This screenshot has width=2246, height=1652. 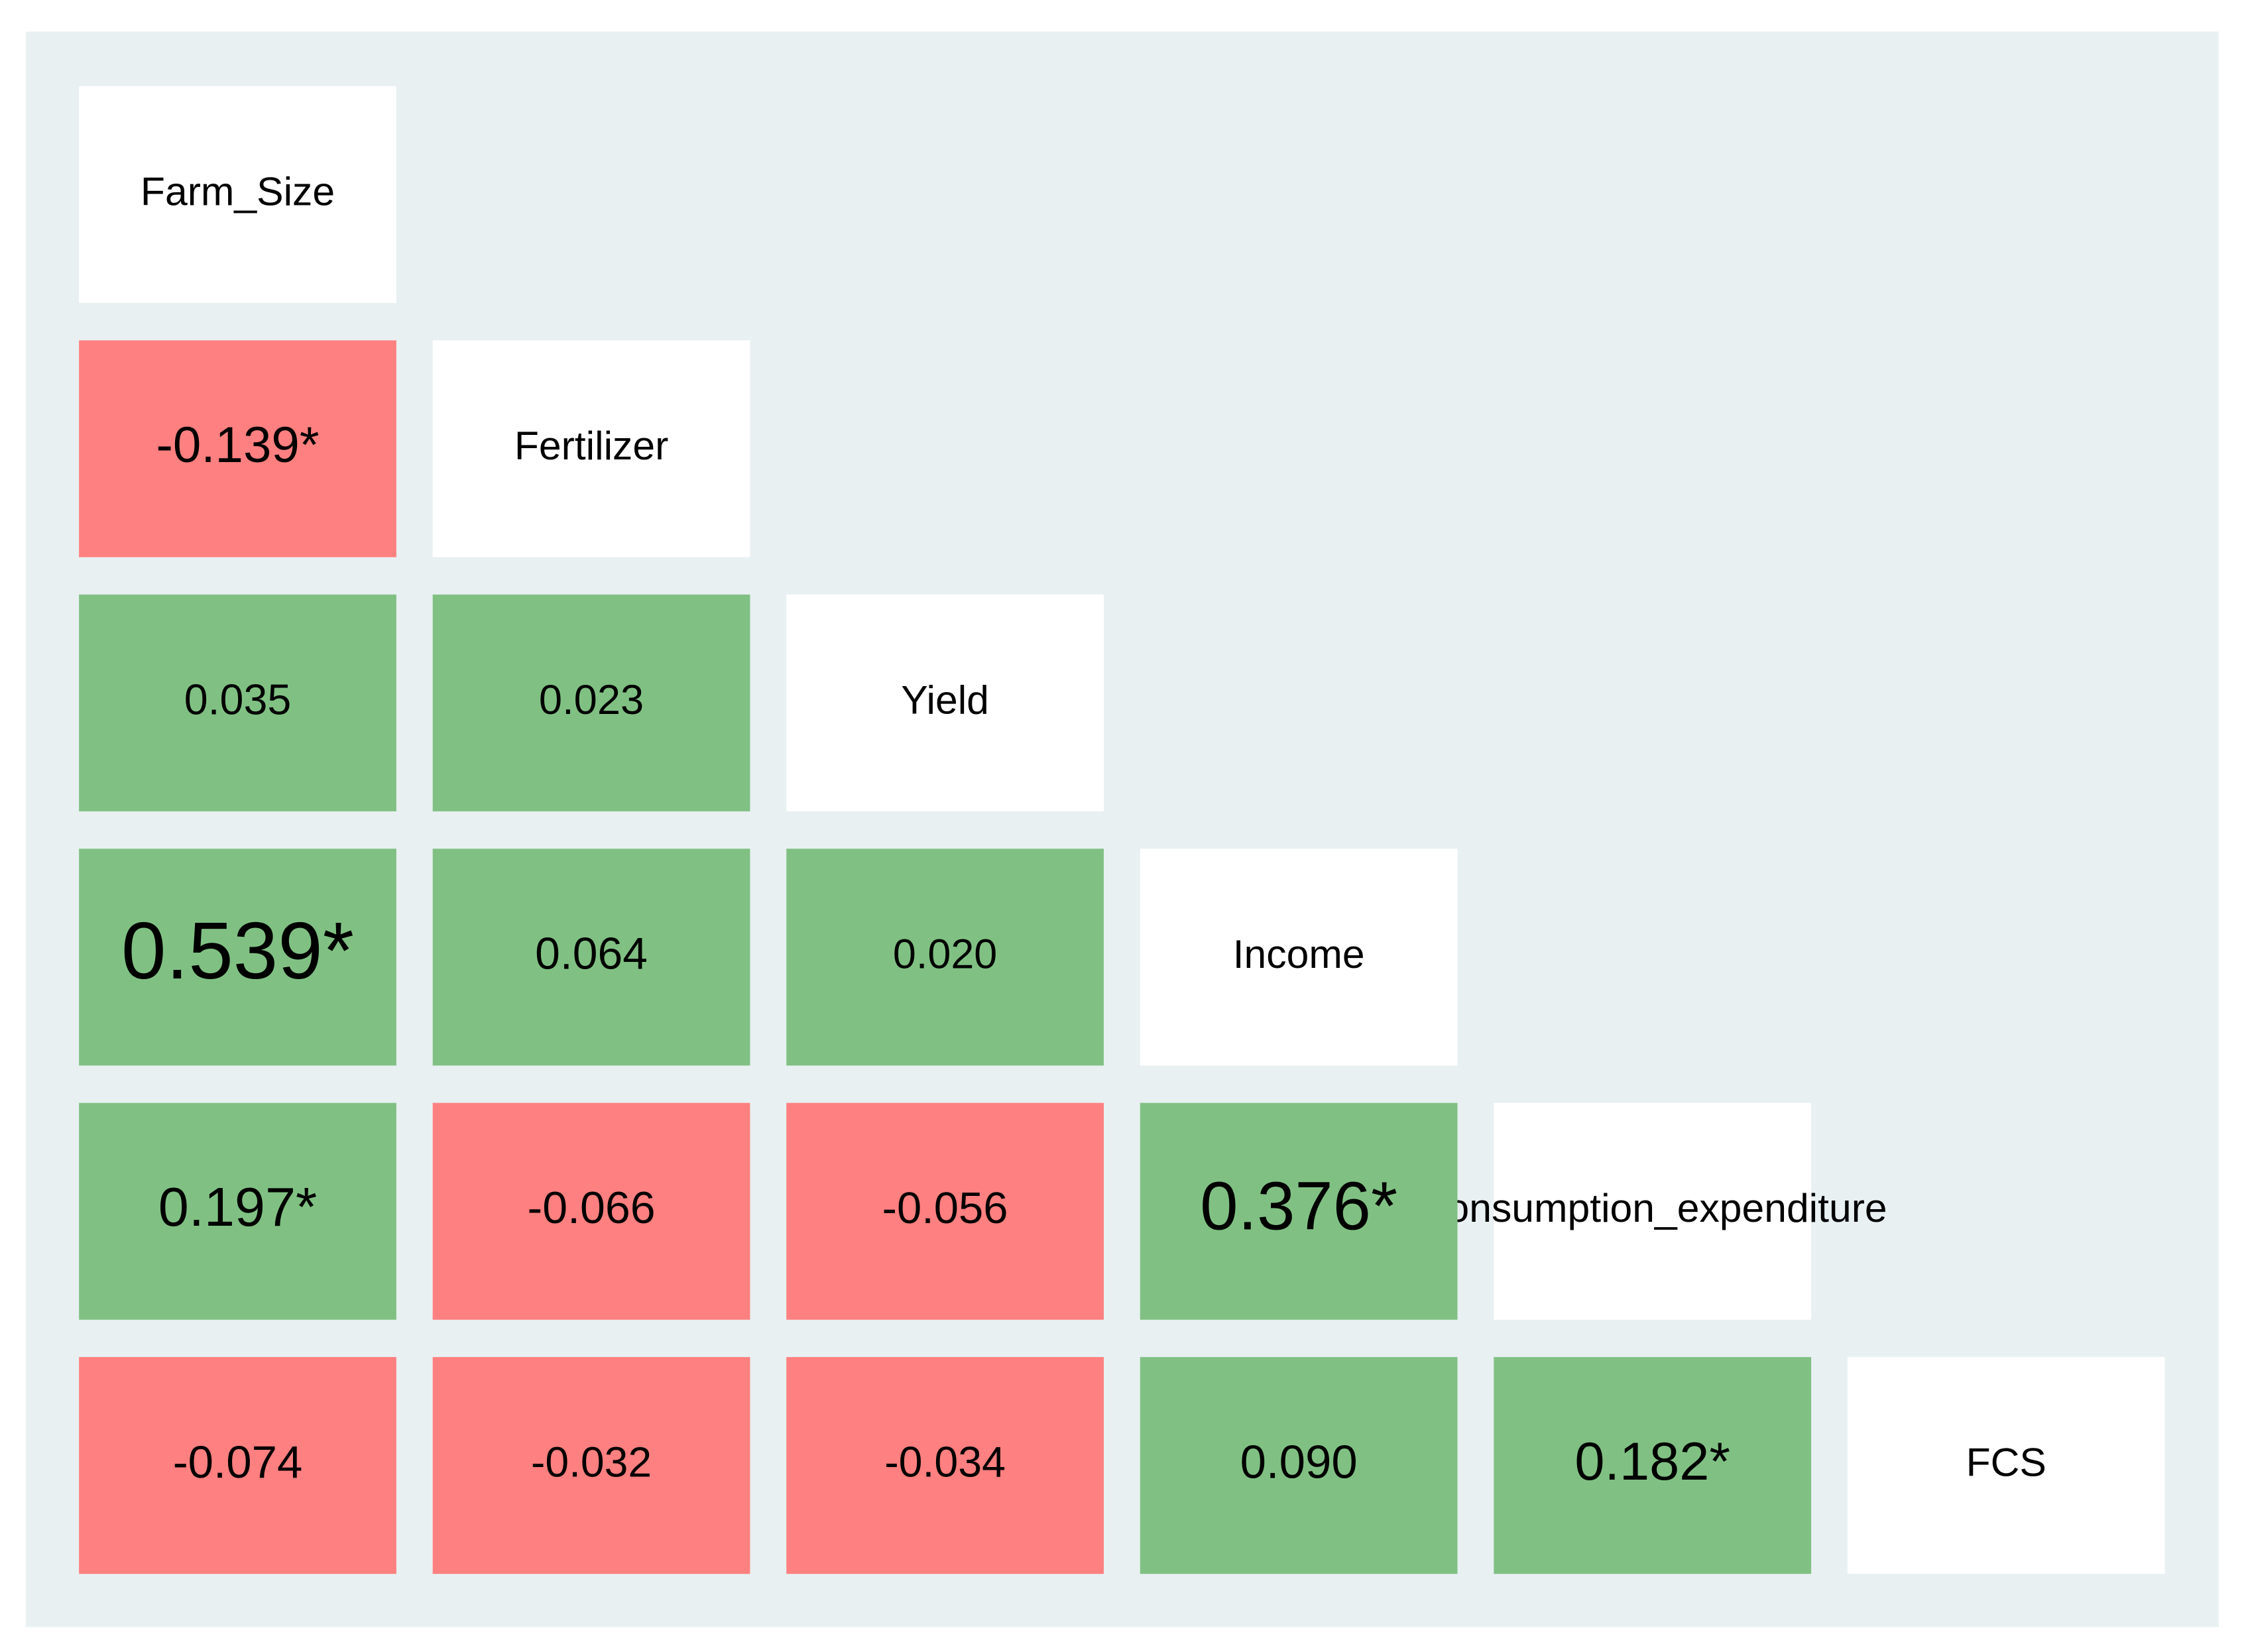 I want to click on correlation-label: -0.034, so click(x=945, y=1462).